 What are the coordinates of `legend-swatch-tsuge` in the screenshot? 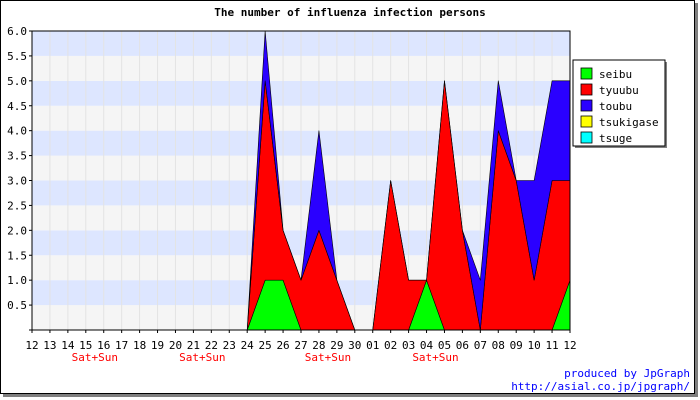 It's located at (586, 137).